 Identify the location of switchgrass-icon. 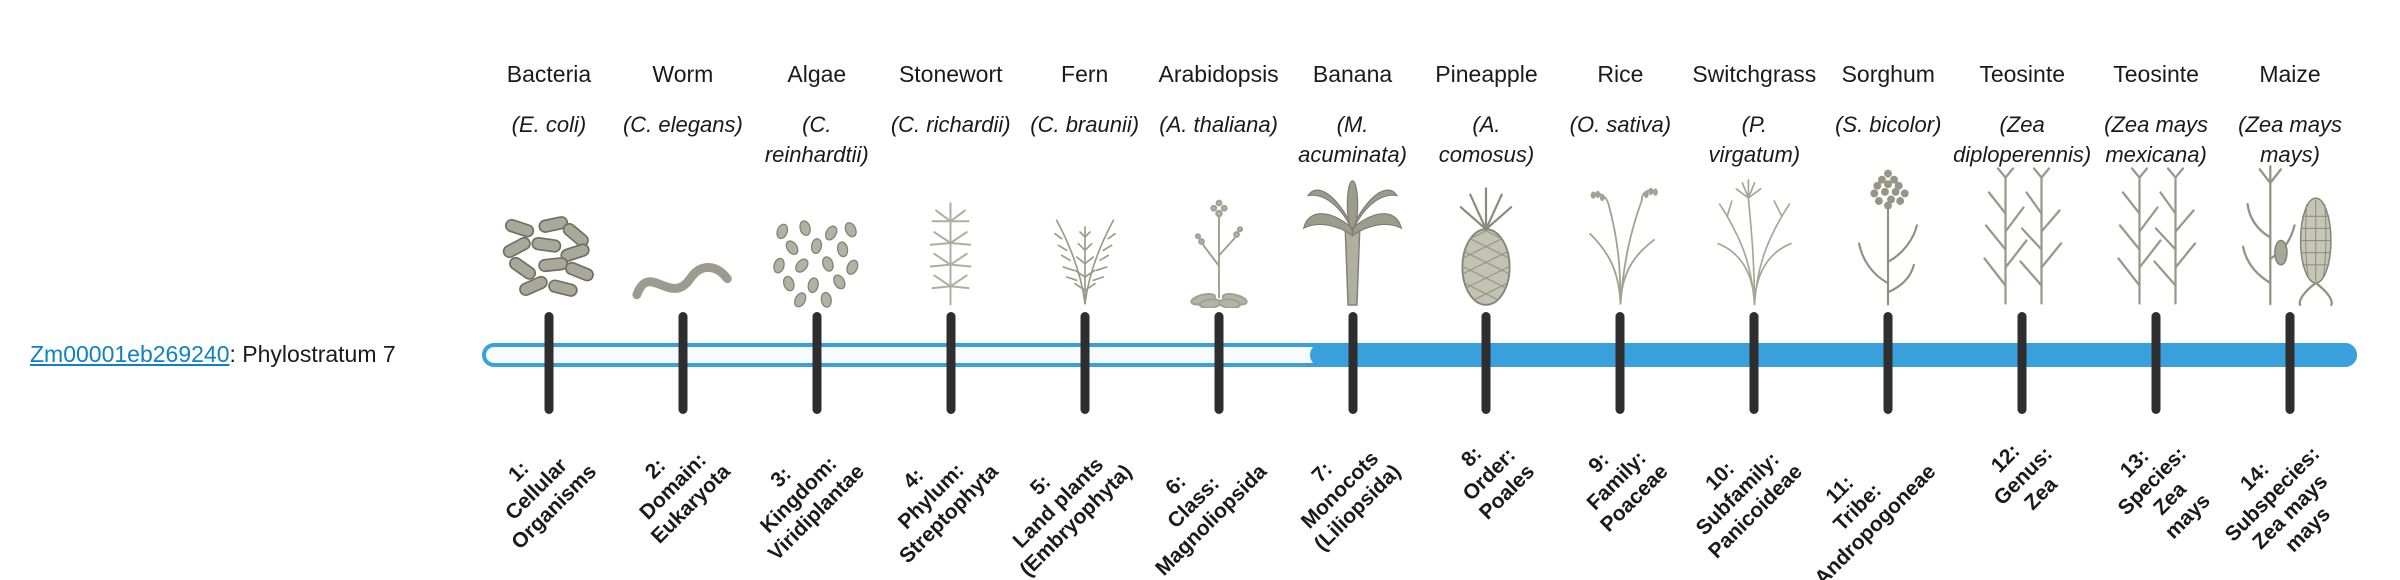
(1754, 235).